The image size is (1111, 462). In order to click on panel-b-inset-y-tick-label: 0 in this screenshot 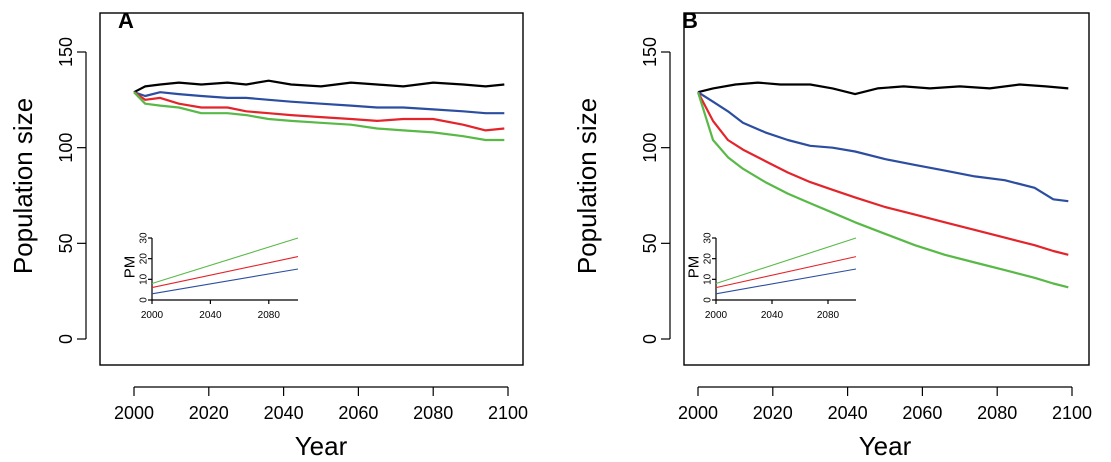, I will do `click(708, 300)`.